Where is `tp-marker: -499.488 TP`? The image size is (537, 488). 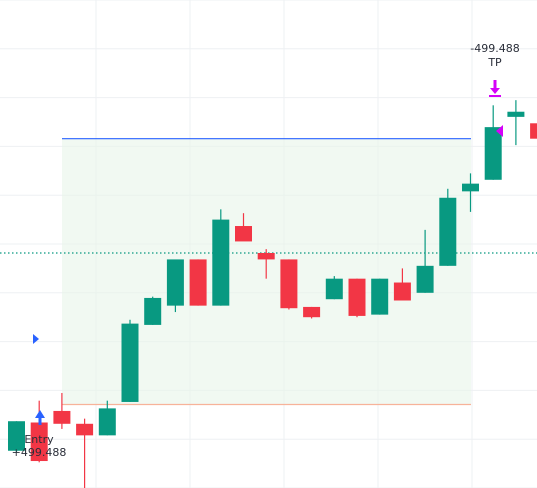 tp-marker: -499.488 TP is located at coordinates (495, 89).